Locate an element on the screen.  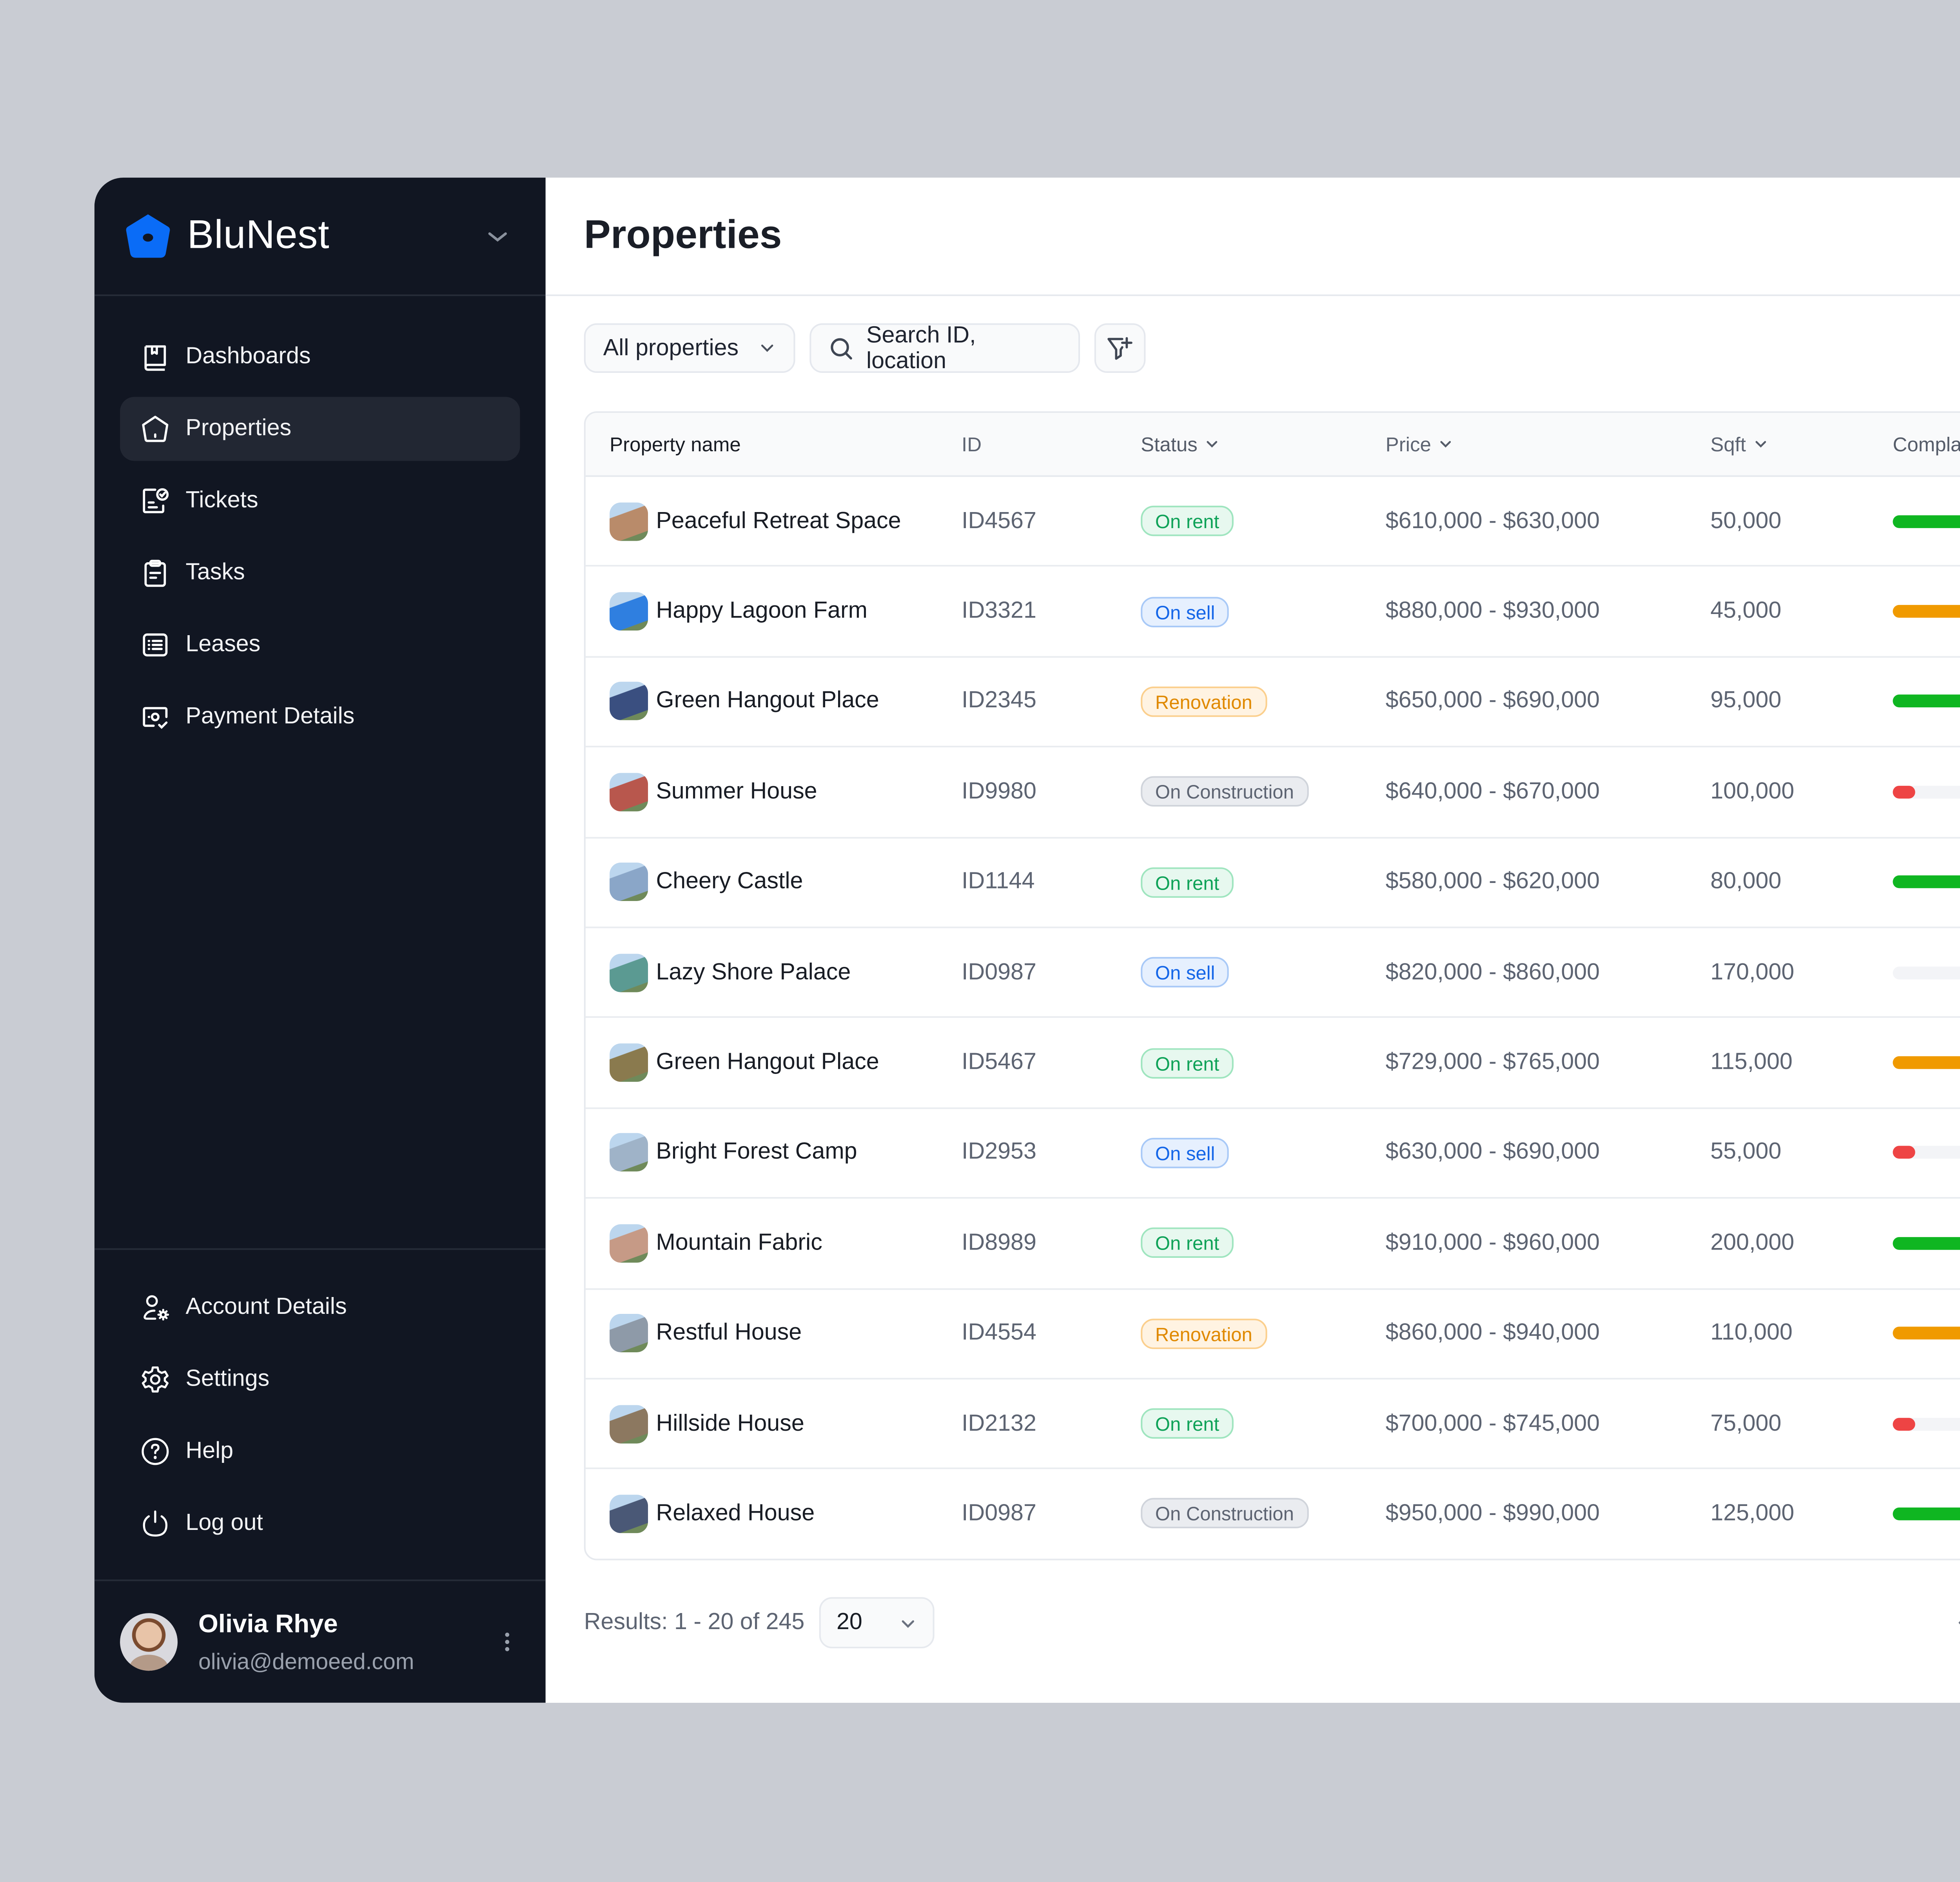
sidebar-item-settings: Settings is located at coordinates (320, 1380).